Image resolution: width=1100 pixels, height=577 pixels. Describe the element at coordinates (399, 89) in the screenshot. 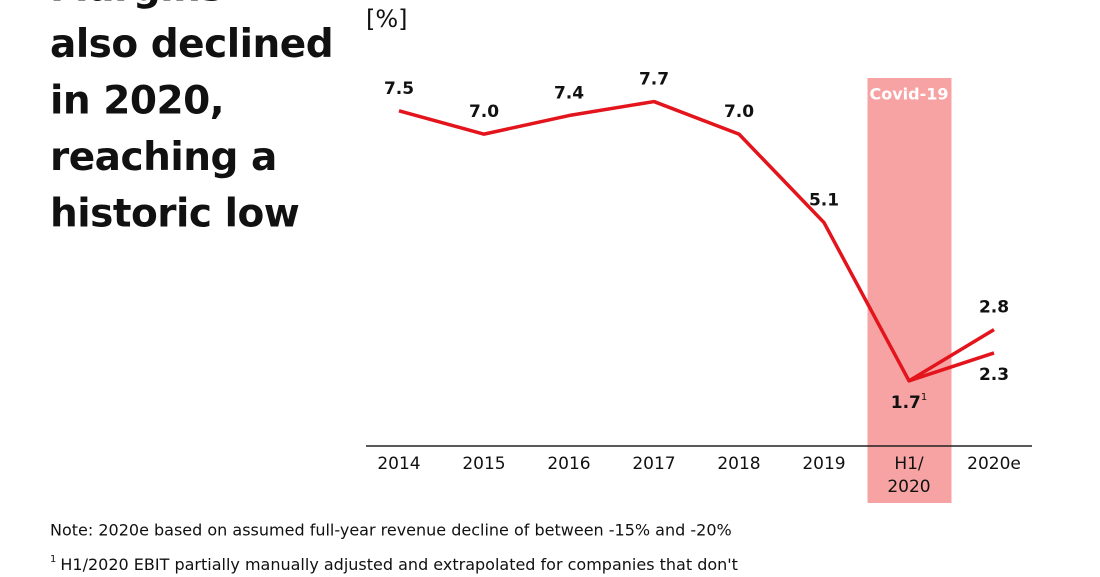

I see `value-label: 7.5` at that location.